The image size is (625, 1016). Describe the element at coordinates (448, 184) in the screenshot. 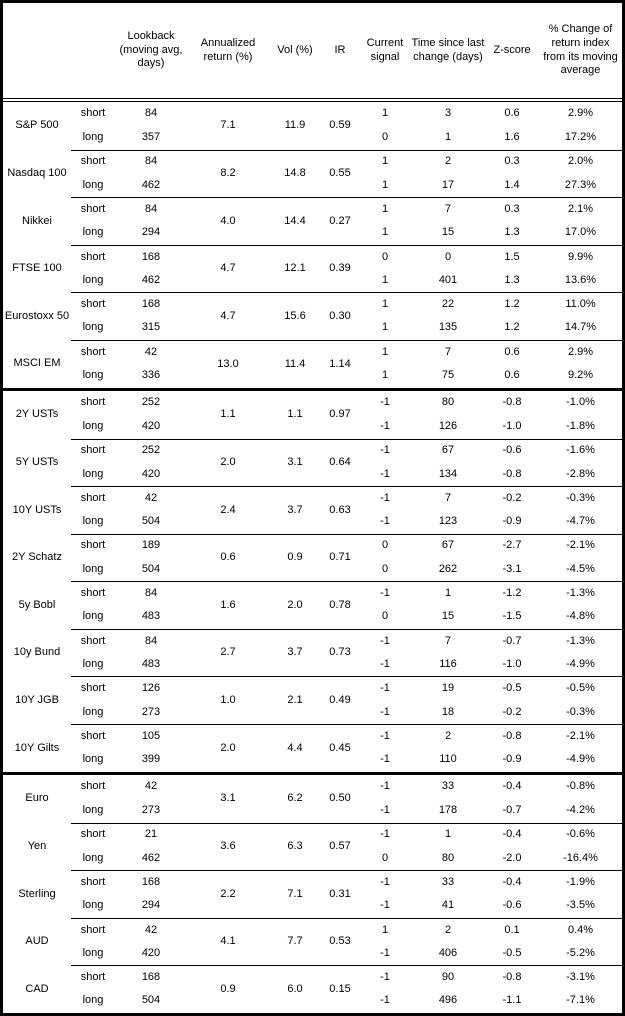

I see `time-since-value: 17` at that location.